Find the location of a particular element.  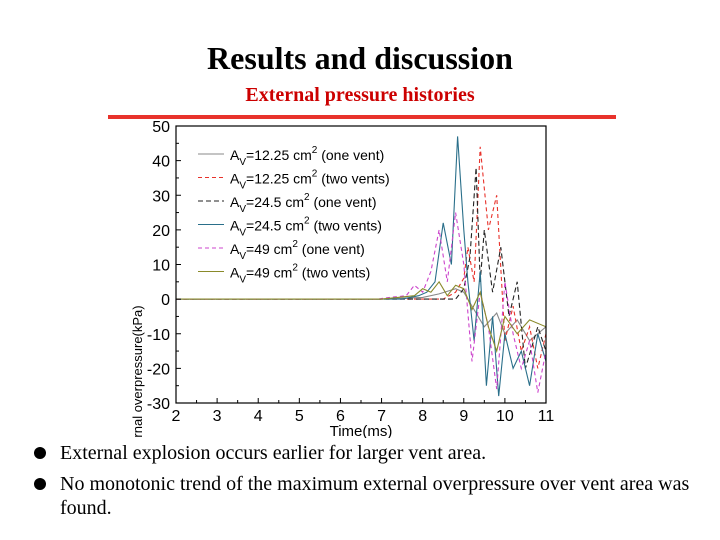

x-tick-label: 4 is located at coordinates (258, 416).